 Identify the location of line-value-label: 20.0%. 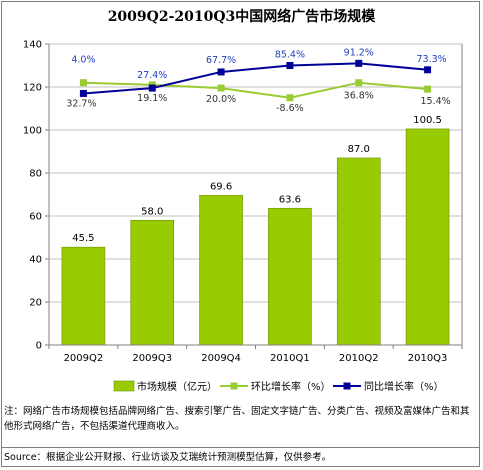
(221, 99).